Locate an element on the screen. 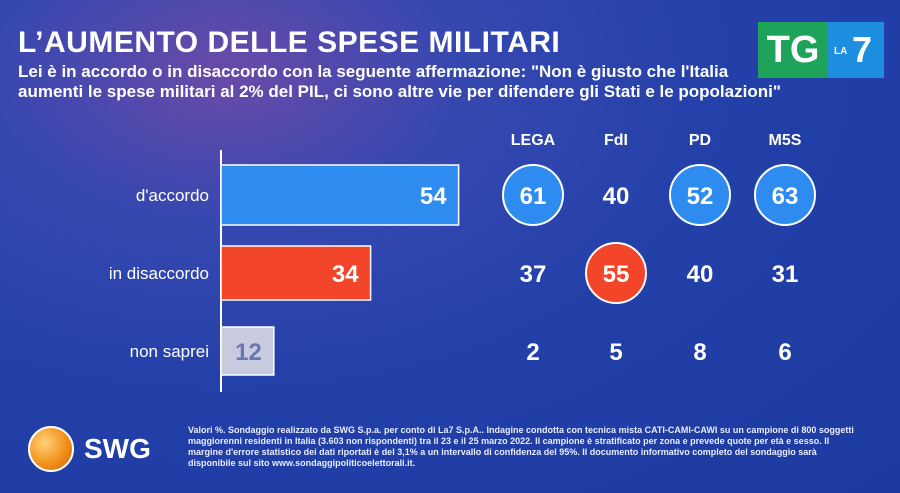 The image size is (900, 493). tg-la7-logo: TG LA 7 is located at coordinates (821, 50).